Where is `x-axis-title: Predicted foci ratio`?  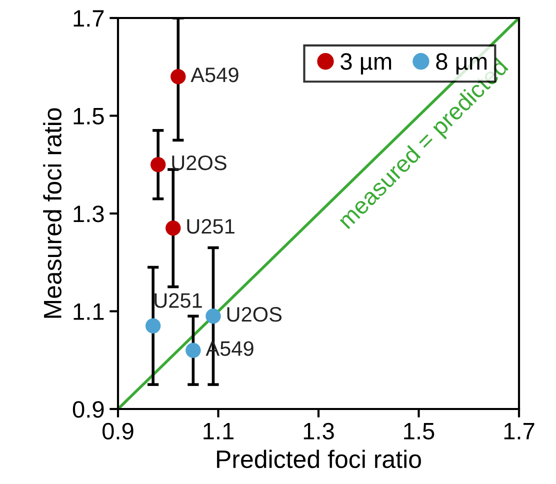 x-axis-title: Predicted foci ratio is located at coordinates (319, 459).